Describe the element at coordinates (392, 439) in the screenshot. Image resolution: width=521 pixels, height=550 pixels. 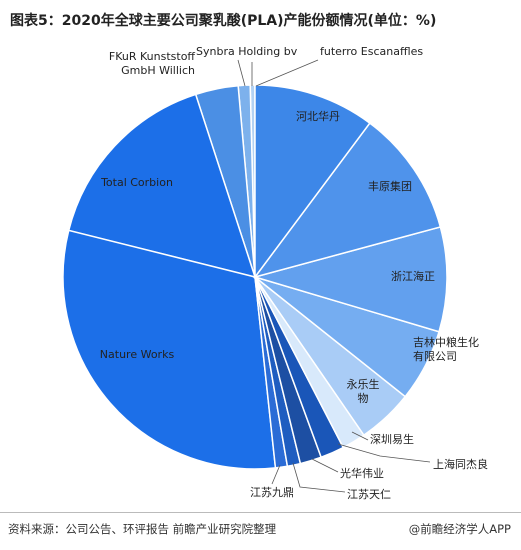
I see `slice-label: 深圳易生` at that location.